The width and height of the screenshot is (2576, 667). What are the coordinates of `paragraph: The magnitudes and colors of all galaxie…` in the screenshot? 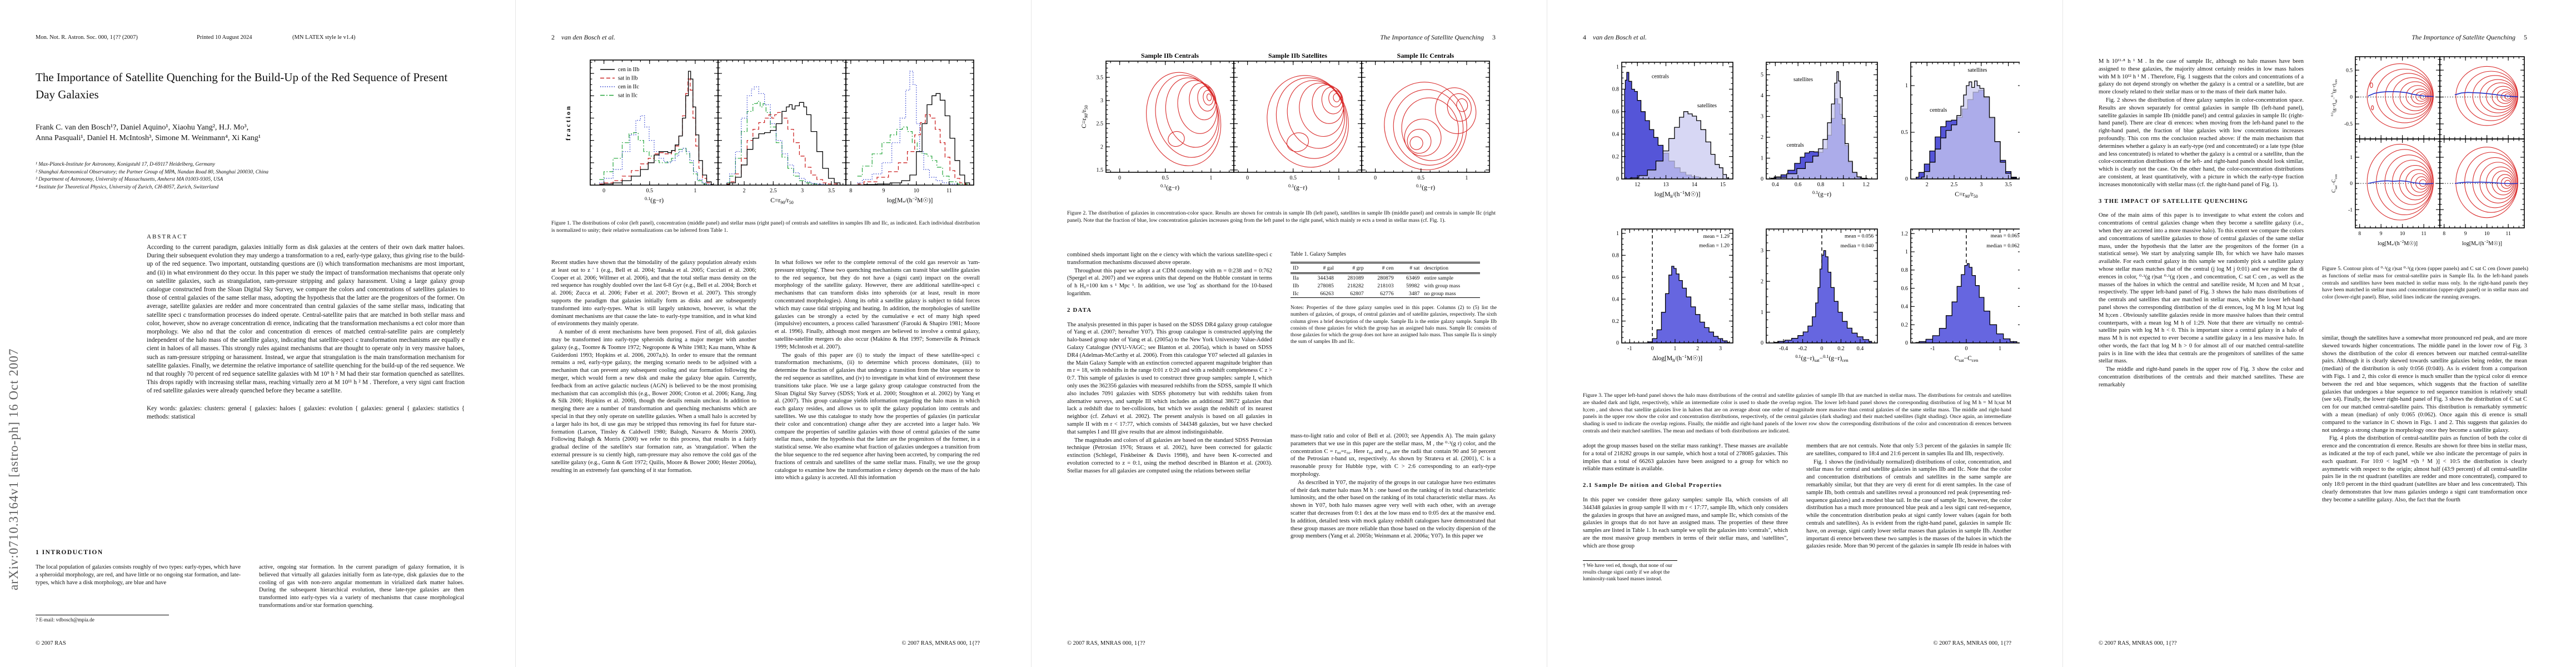 It's located at (1169, 455).